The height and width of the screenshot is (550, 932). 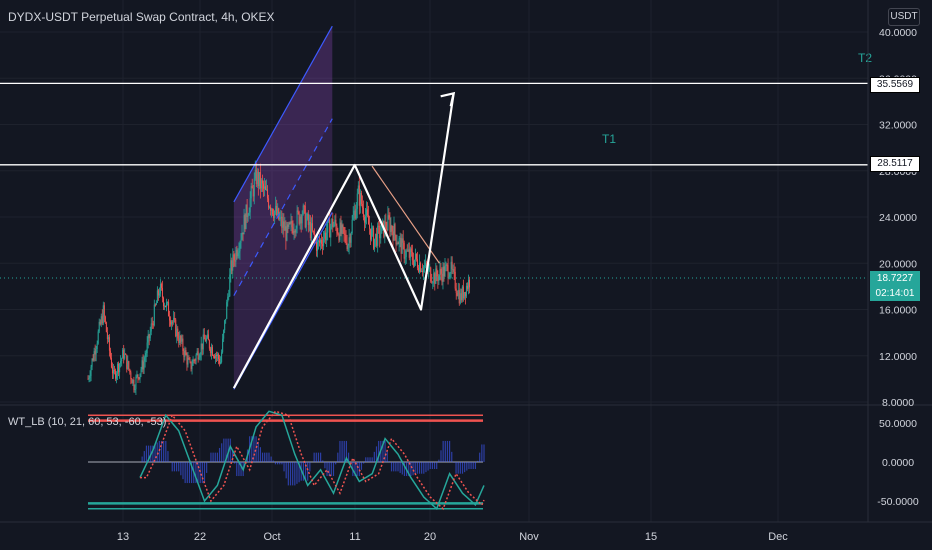 I want to click on pattern-path, so click(x=343, y=241).